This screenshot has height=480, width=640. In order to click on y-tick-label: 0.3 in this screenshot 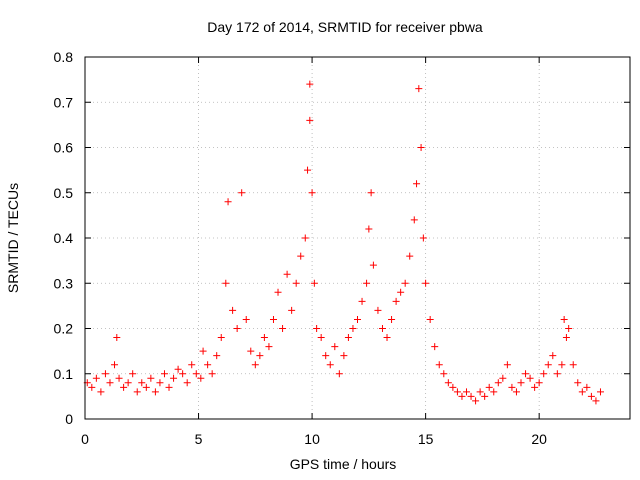, I will do `click(64, 283)`.